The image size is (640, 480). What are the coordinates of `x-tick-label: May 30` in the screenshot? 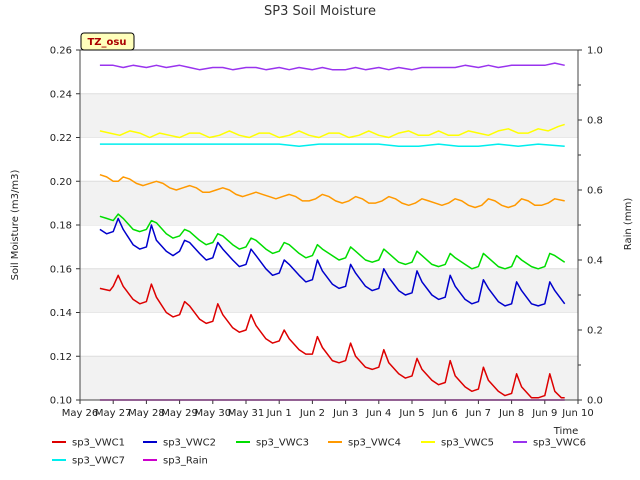 It's located at (213, 413).